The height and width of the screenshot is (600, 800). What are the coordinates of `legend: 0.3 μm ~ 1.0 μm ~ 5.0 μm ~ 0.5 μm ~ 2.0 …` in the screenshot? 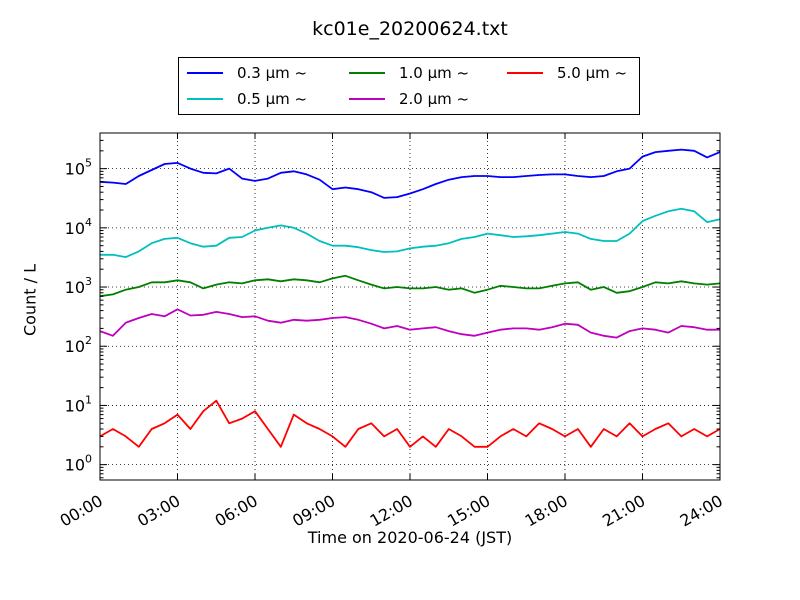 It's located at (409, 86).